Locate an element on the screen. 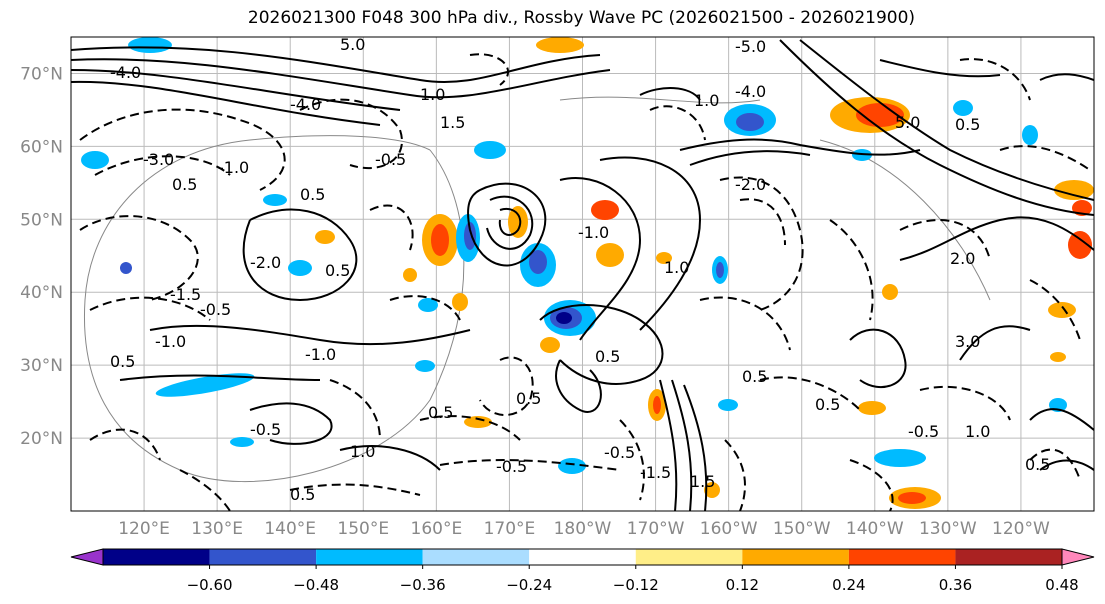 This screenshot has height=604, width=1105. colorbar-frame is located at coordinates (582, 557).